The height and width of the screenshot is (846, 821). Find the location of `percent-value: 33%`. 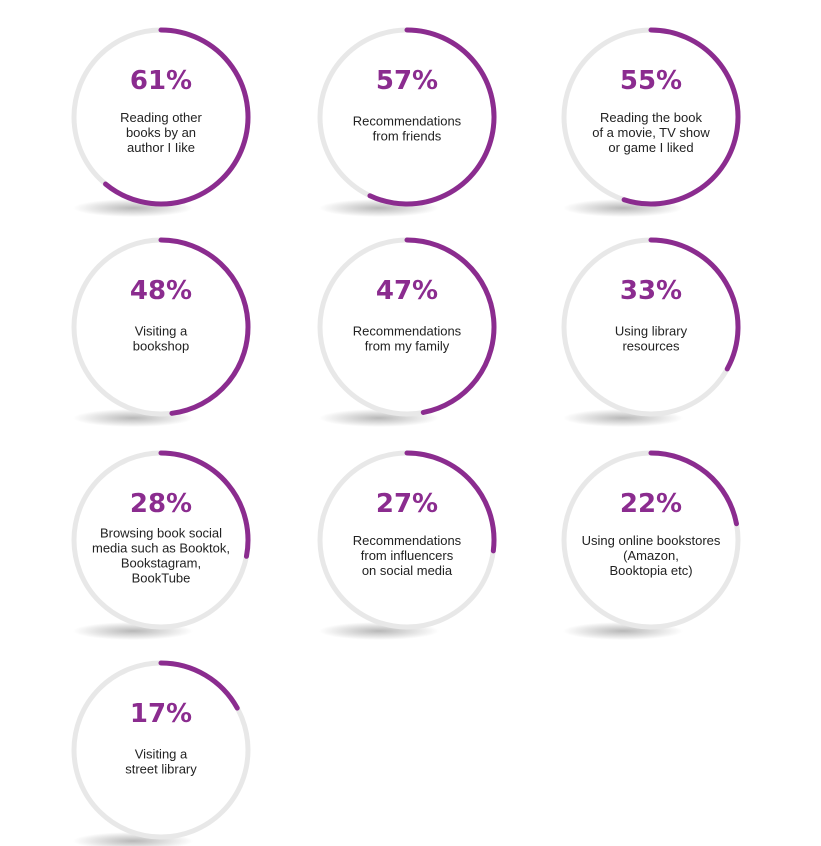

percent-value: 33% is located at coordinates (651, 291).